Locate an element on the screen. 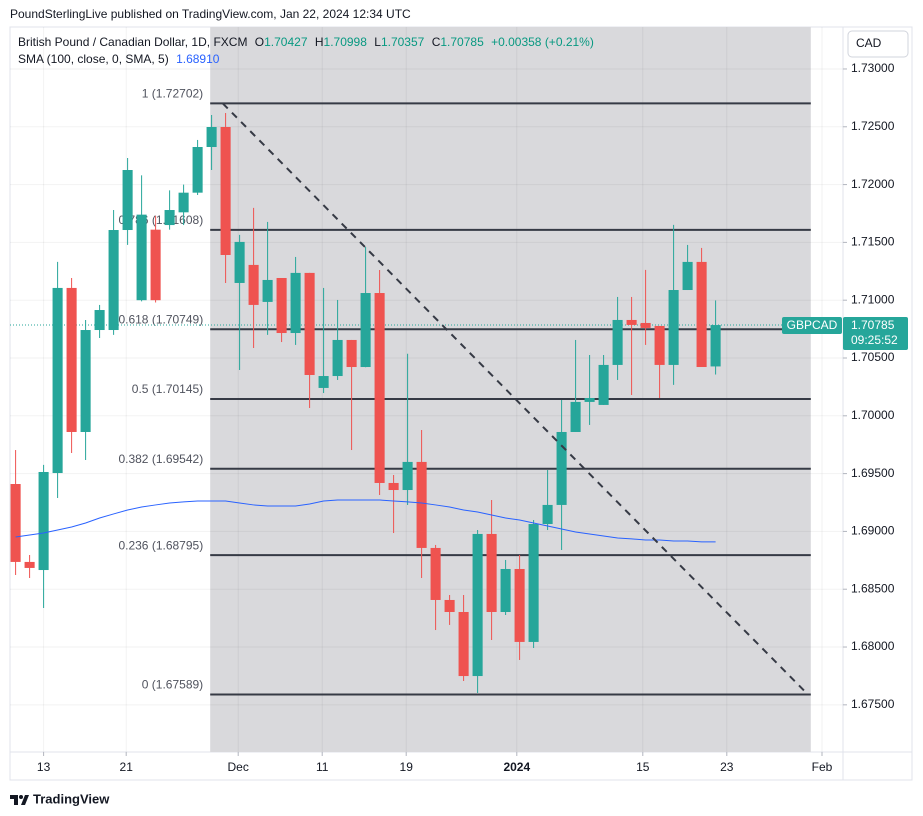 The image size is (923, 816). x-tick-label: 19 is located at coordinates (407, 767).